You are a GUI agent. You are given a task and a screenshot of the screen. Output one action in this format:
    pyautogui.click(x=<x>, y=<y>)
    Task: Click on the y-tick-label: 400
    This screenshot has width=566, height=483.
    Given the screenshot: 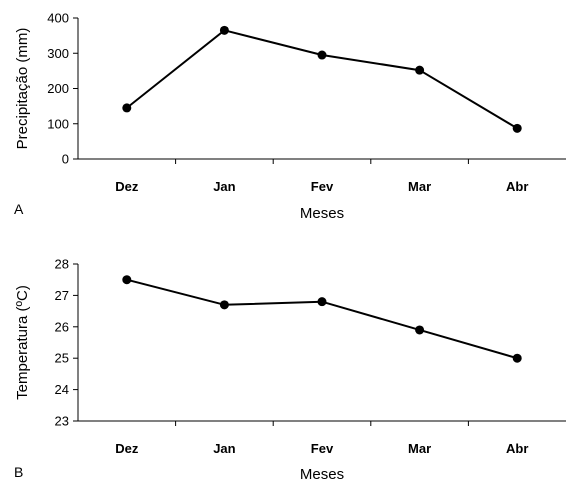 What is the action you would take?
    pyautogui.click(x=58, y=18)
    